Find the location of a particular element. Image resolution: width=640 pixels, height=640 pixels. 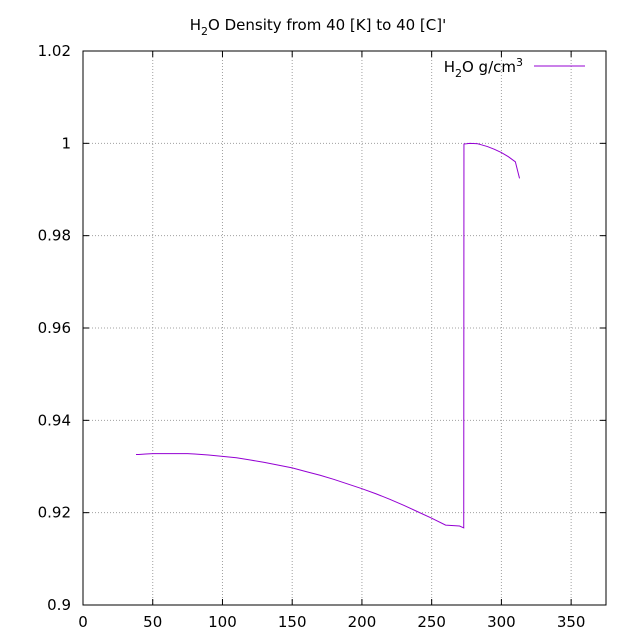

y-tick-label: 1.02 is located at coordinates (54, 51).